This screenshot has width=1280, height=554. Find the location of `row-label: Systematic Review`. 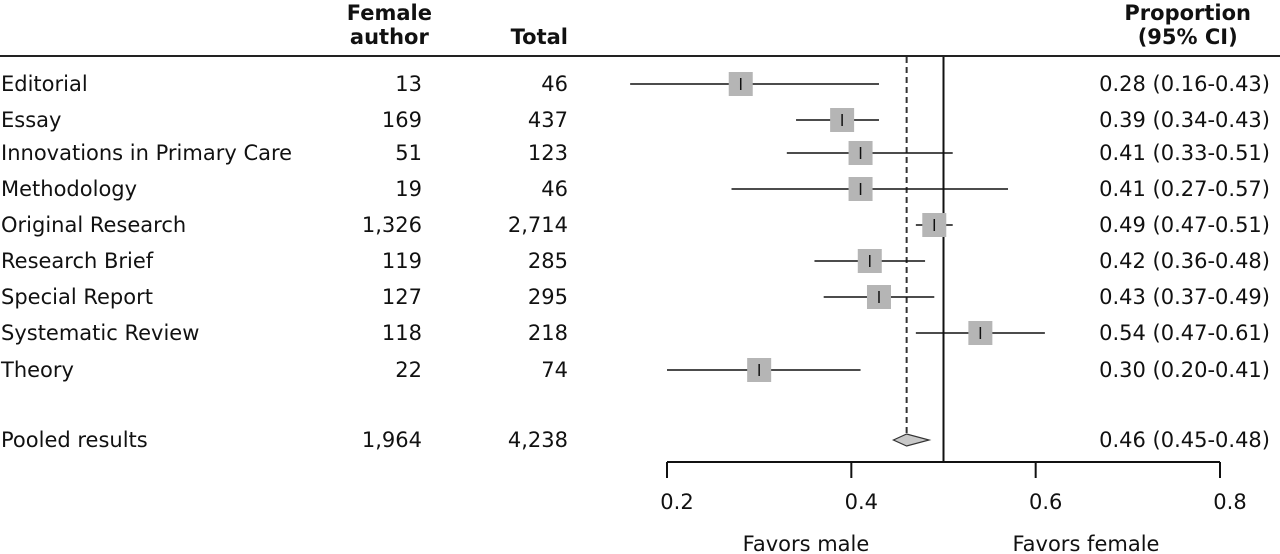

row-label: Systematic Review is located at coordinates (100, 333).